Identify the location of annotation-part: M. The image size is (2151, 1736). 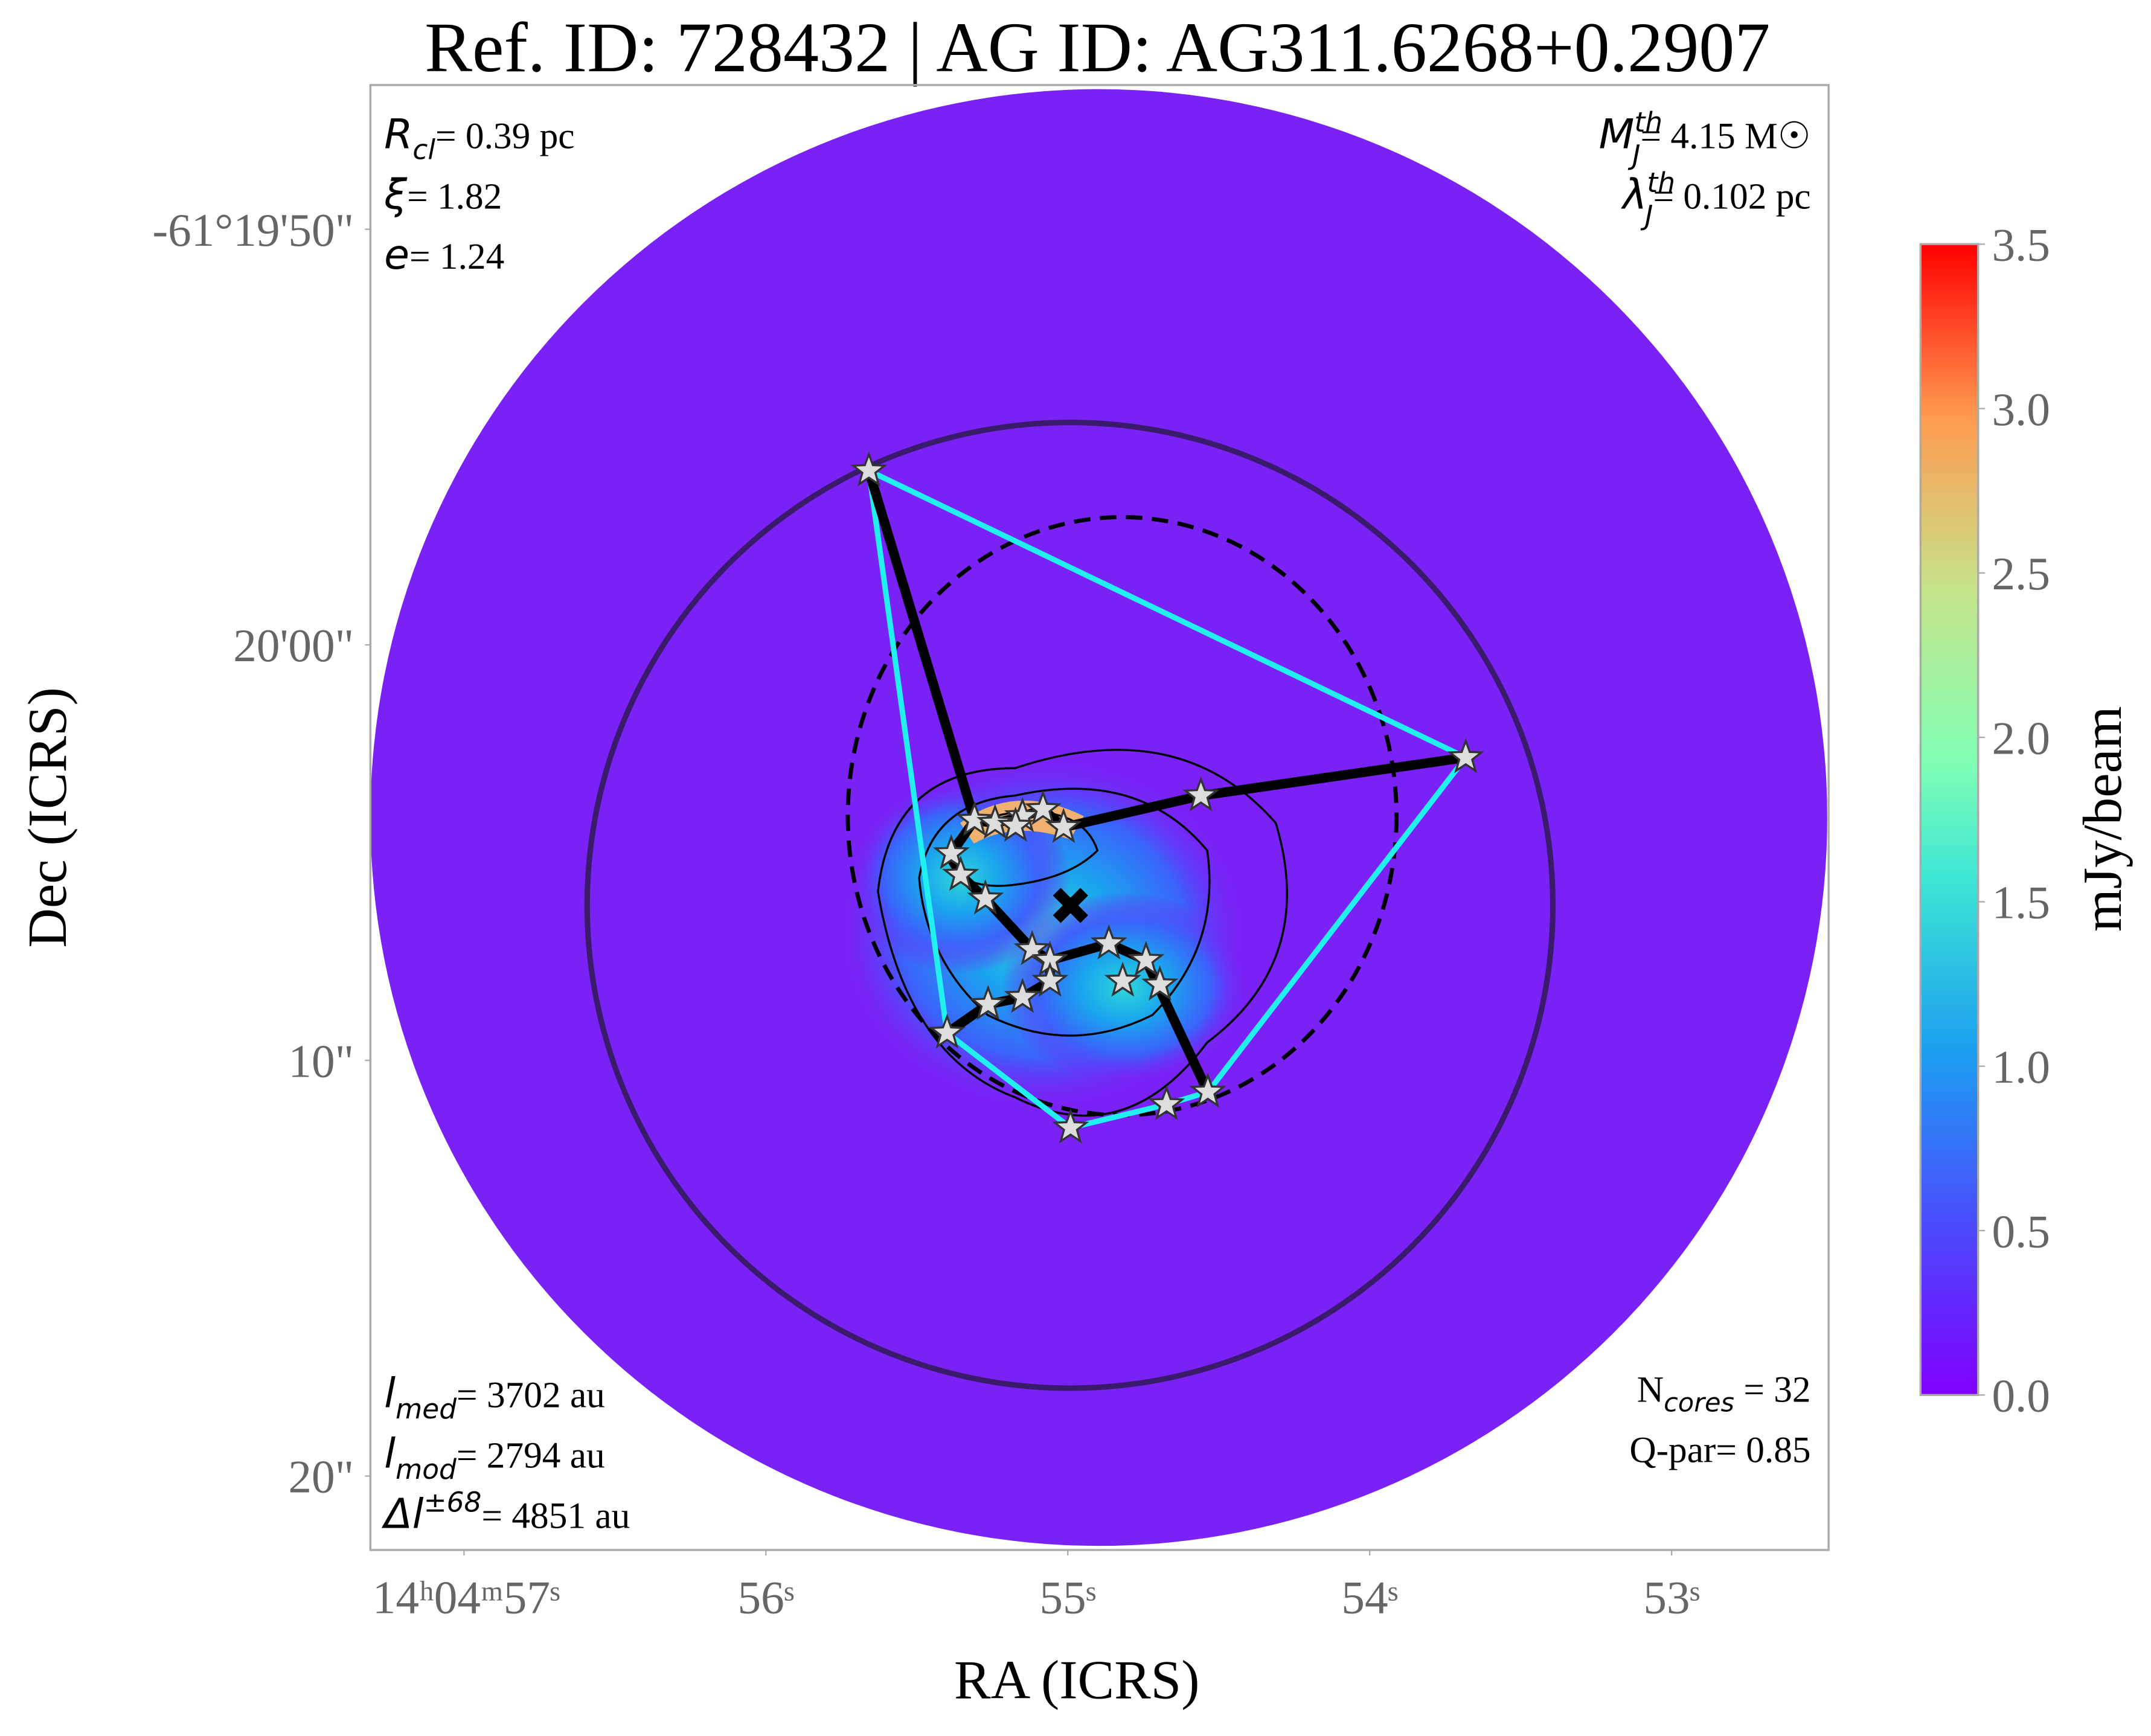
(1617, 134).